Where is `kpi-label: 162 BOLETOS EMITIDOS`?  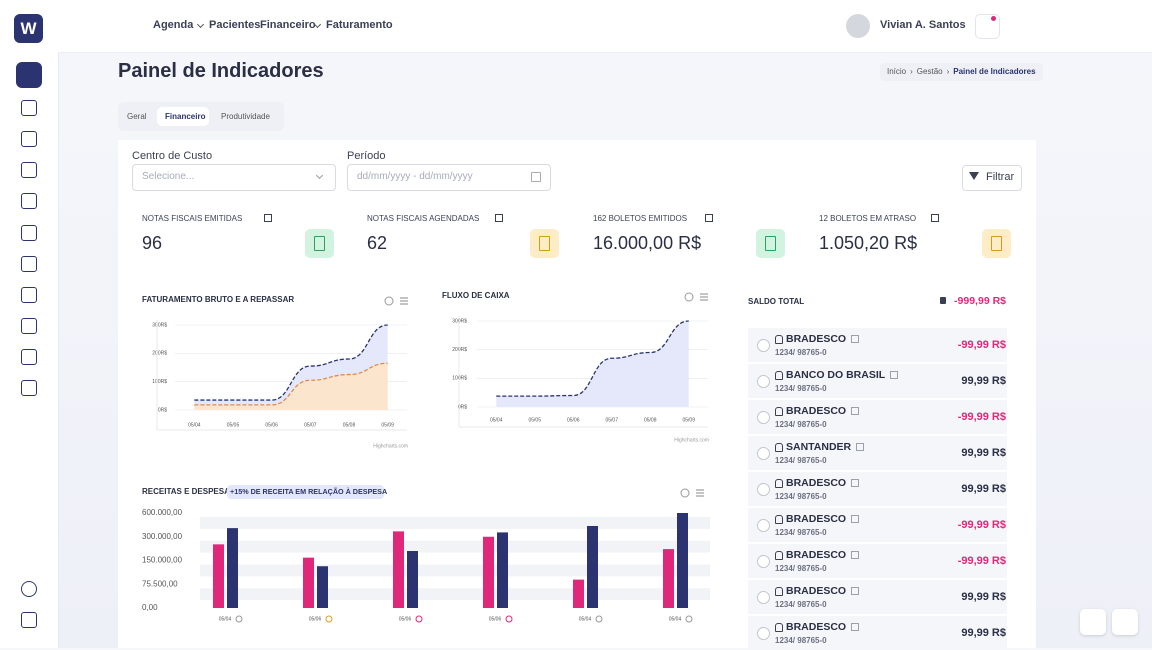
kpi-label: 162 BOLETOS EMITIDOS is located at coordinates (640, 218).